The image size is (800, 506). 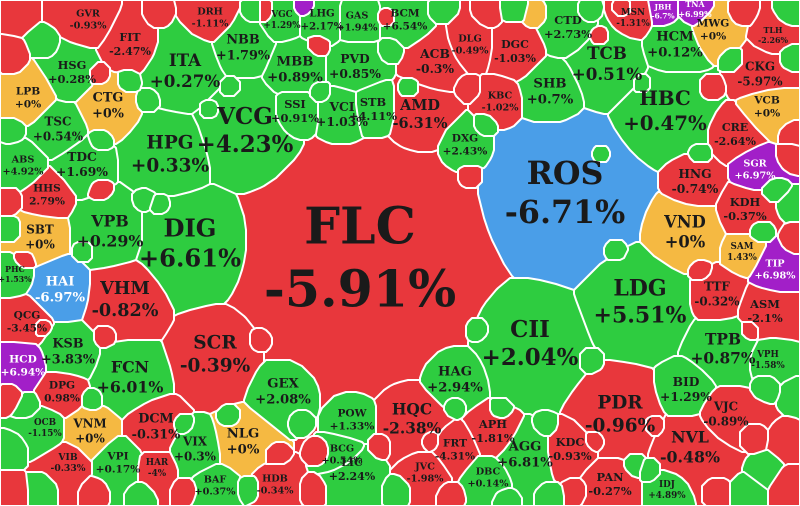 I want to click on tile-sam, so click(x=743, y=256).